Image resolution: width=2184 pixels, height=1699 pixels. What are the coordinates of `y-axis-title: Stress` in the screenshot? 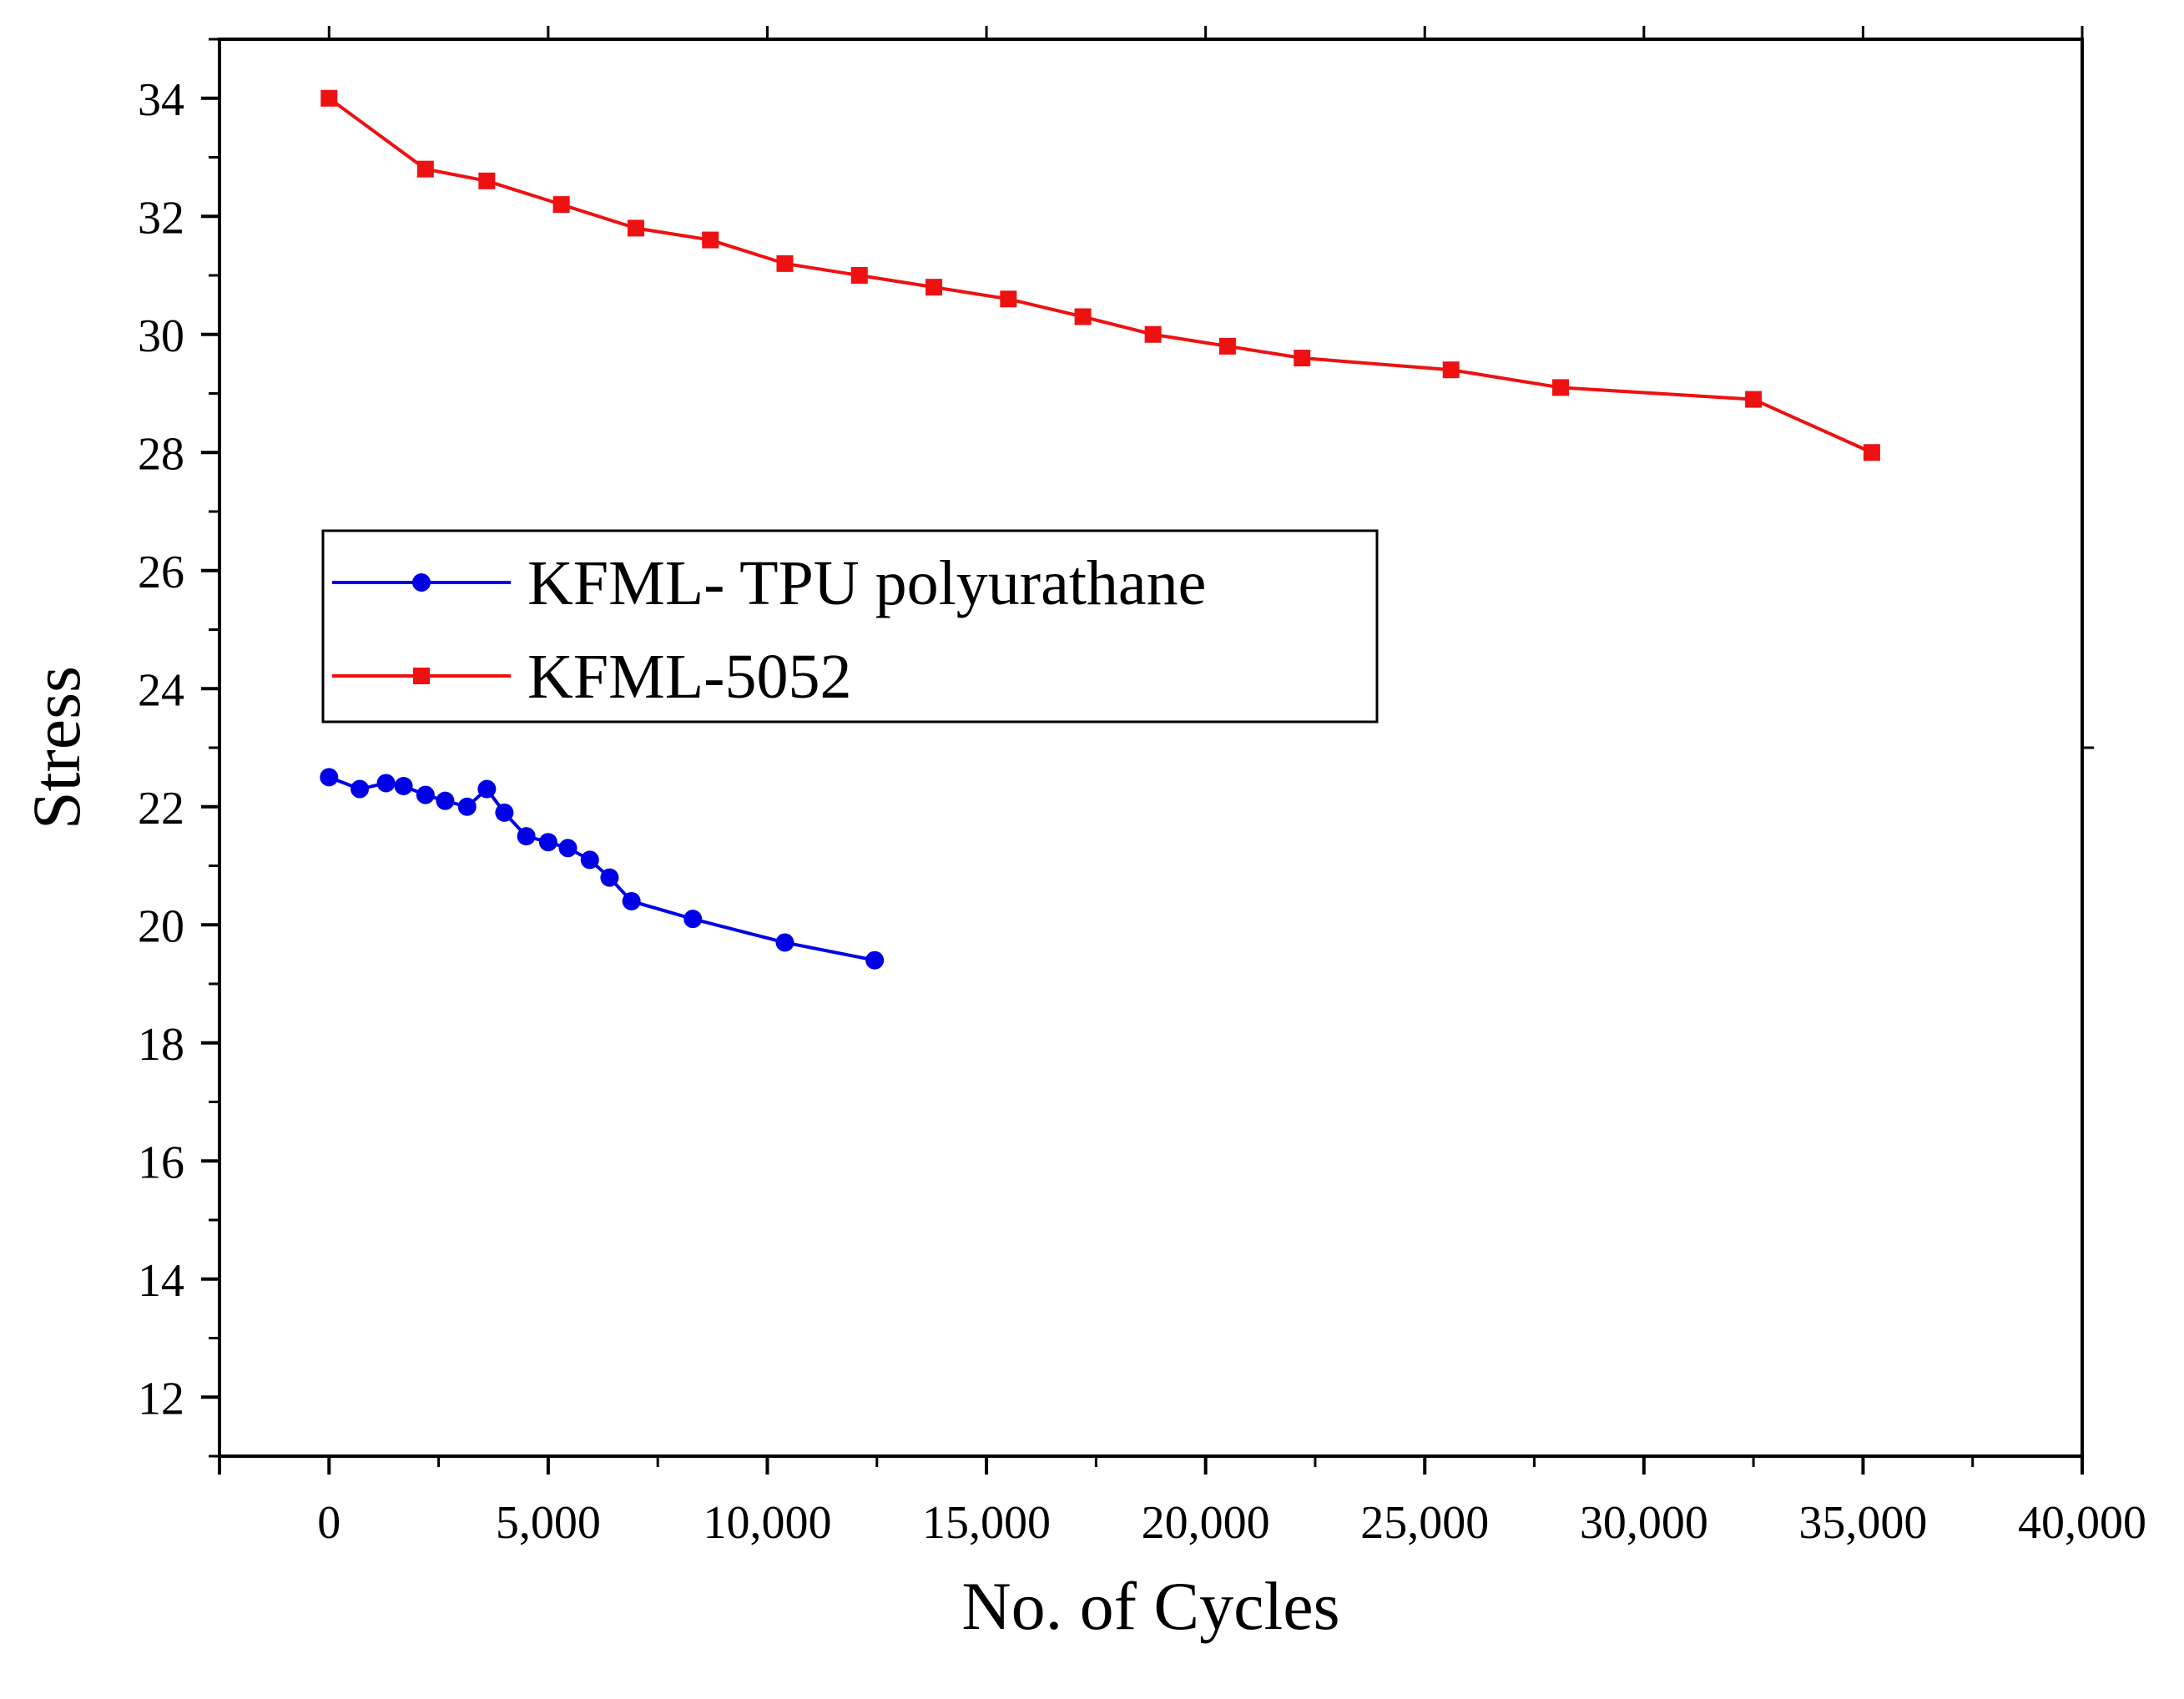 It's located at (56, 747).